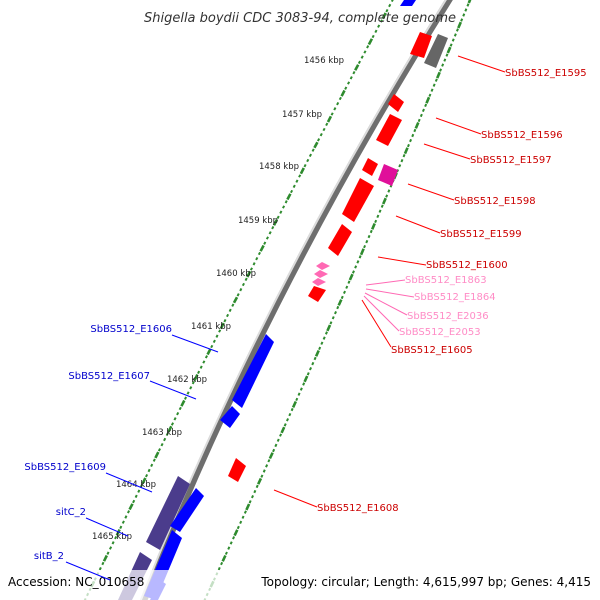 This screenshot has height=600, width=600. I want to click on gene-label: SbBS512_E1863, so click(446, 280).